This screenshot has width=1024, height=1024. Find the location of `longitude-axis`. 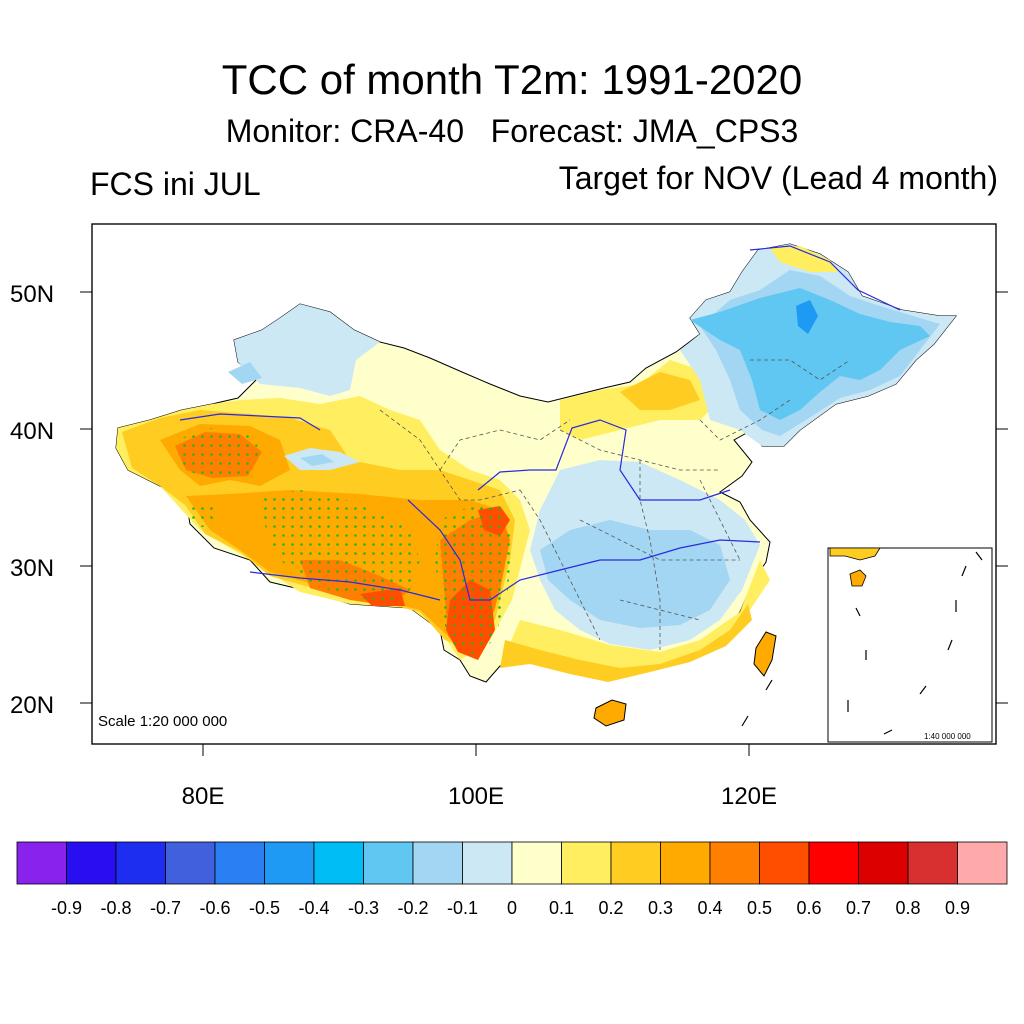

longitude-axis is located at coordinates (476, 750).